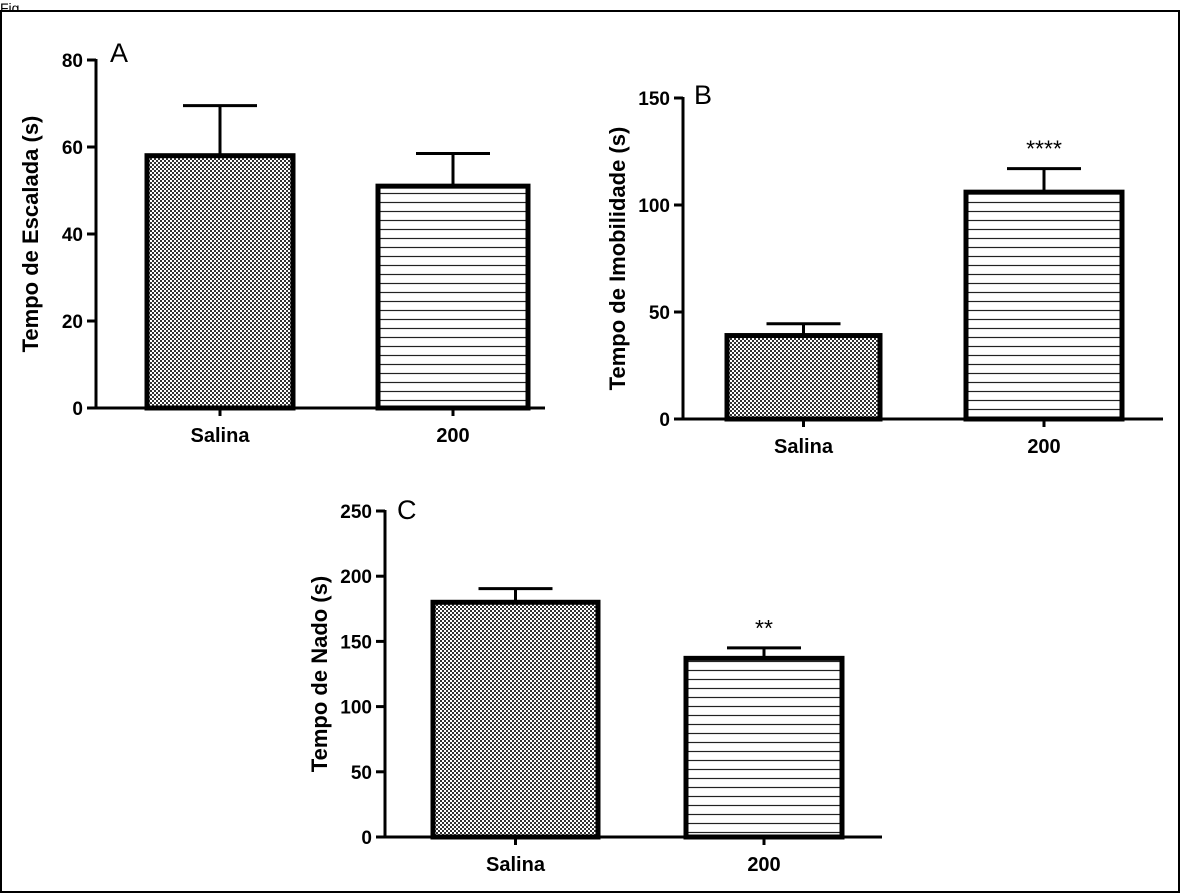 Image resolution: width=1182 pixels, height=893 pixels. What do you see at coordinates (703, 95) in the screenshot?
I see `panel-b-letter: B` at bounding box center [703, 95].